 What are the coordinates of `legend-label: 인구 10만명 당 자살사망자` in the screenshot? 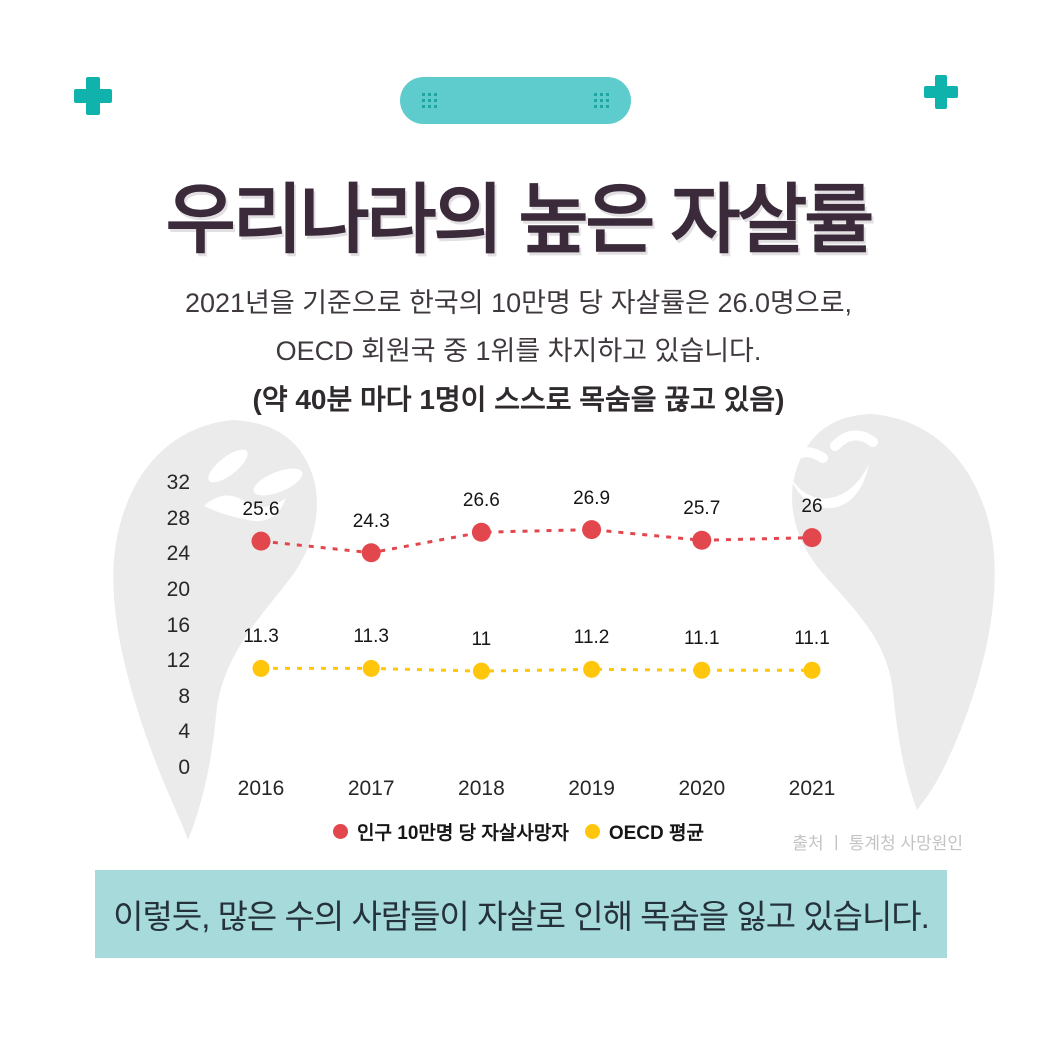 It's located at (463, 833).